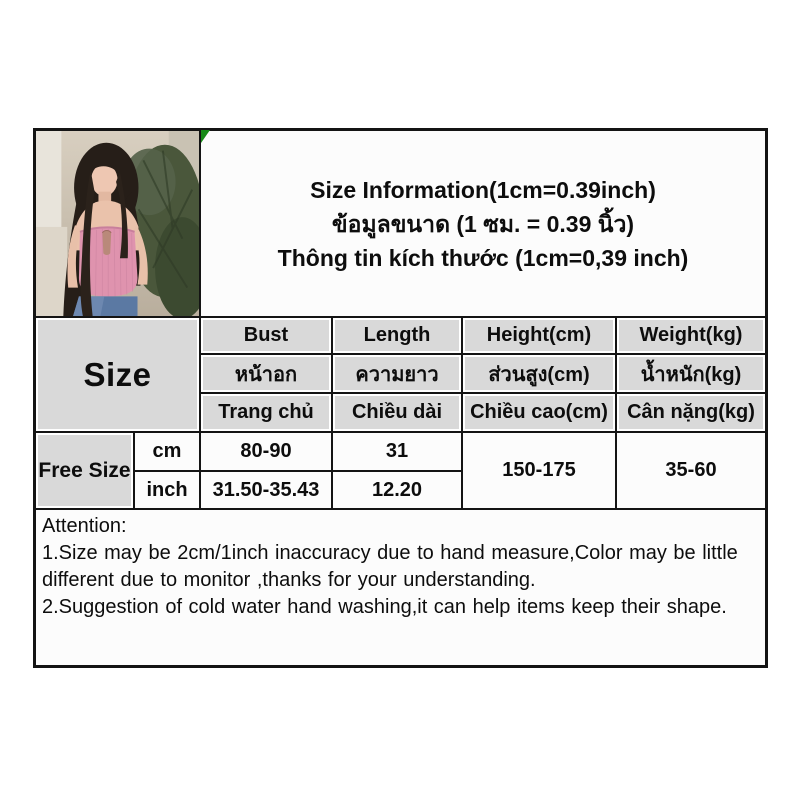 This screenshot has width=800, height=800. I want to click on value-bust-inch: 31.50-35.43, so click(266, 490).